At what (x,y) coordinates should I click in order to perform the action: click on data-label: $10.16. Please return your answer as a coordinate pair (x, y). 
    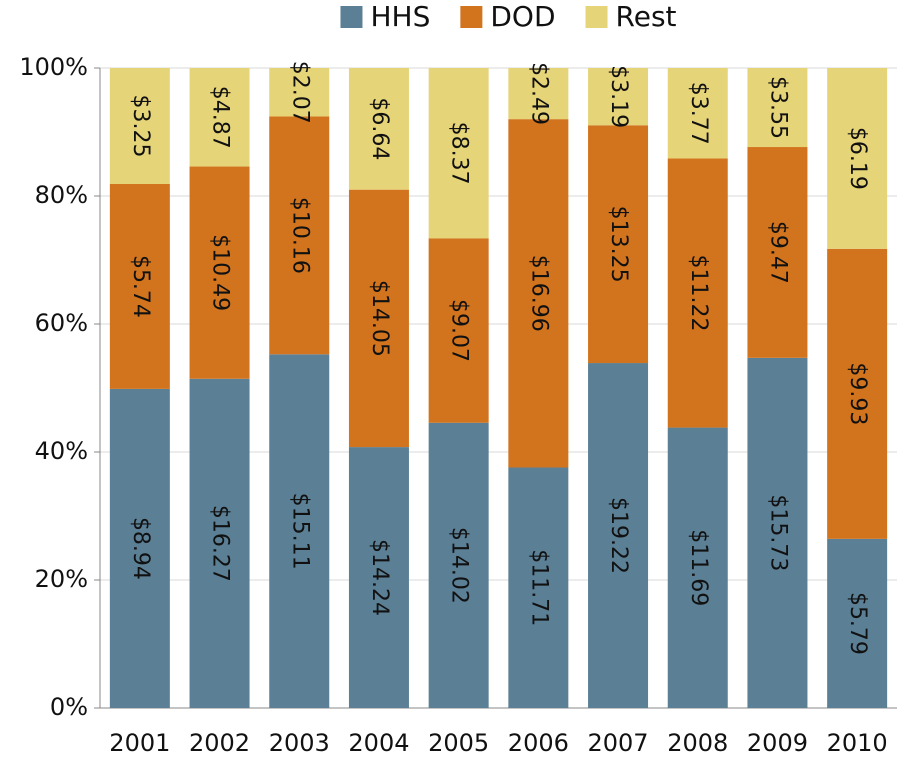
    Looking at the image, I should click on (299, 235).